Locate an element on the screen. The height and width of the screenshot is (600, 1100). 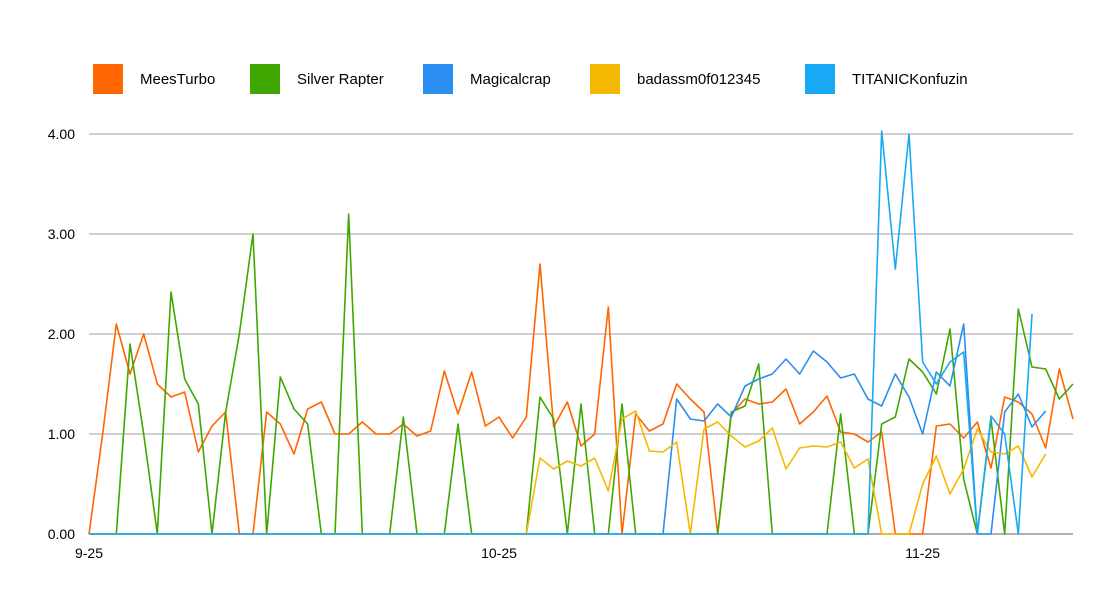
legend-label: Silver Rapter is located at coordinates (340, 79).